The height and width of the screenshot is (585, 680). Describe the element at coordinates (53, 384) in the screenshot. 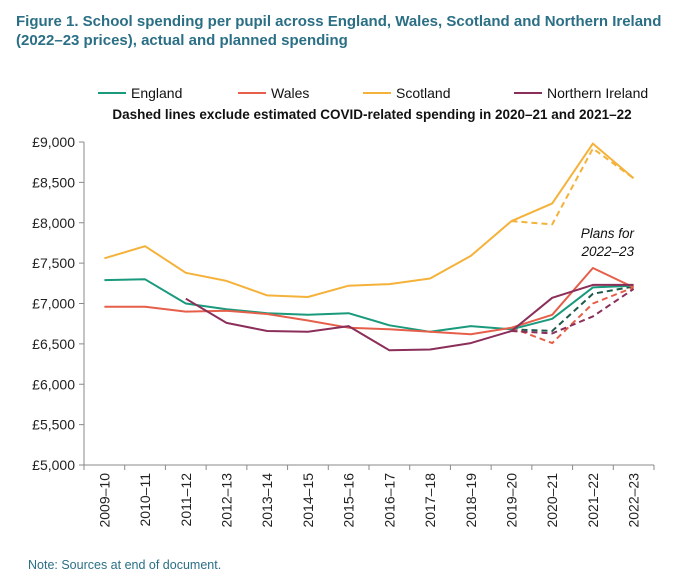

I see `y-tick-label: £6,000` at that location.